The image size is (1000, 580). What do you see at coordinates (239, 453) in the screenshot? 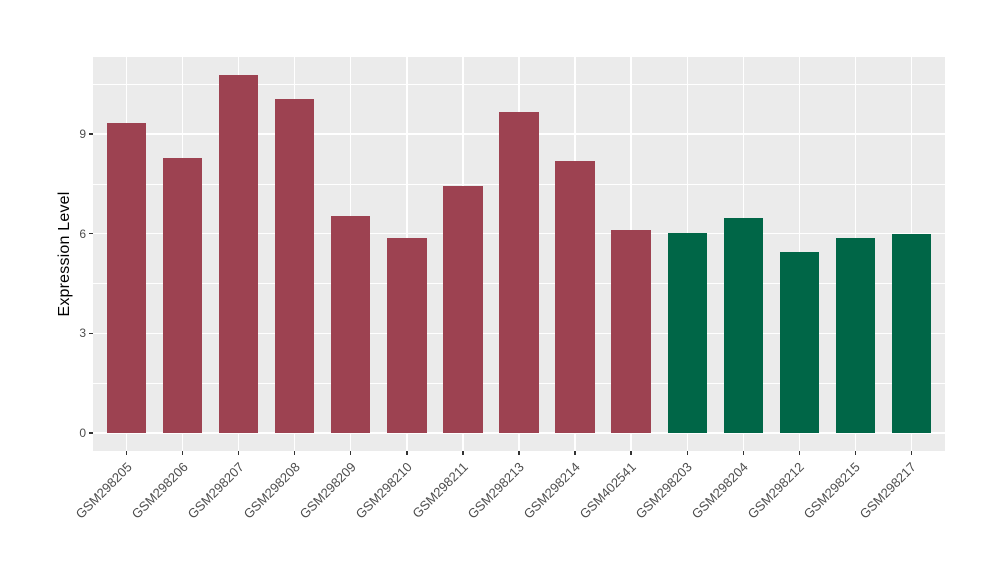
I see `x-tick-mark-GSM298207` at bounding box center [239, 453].